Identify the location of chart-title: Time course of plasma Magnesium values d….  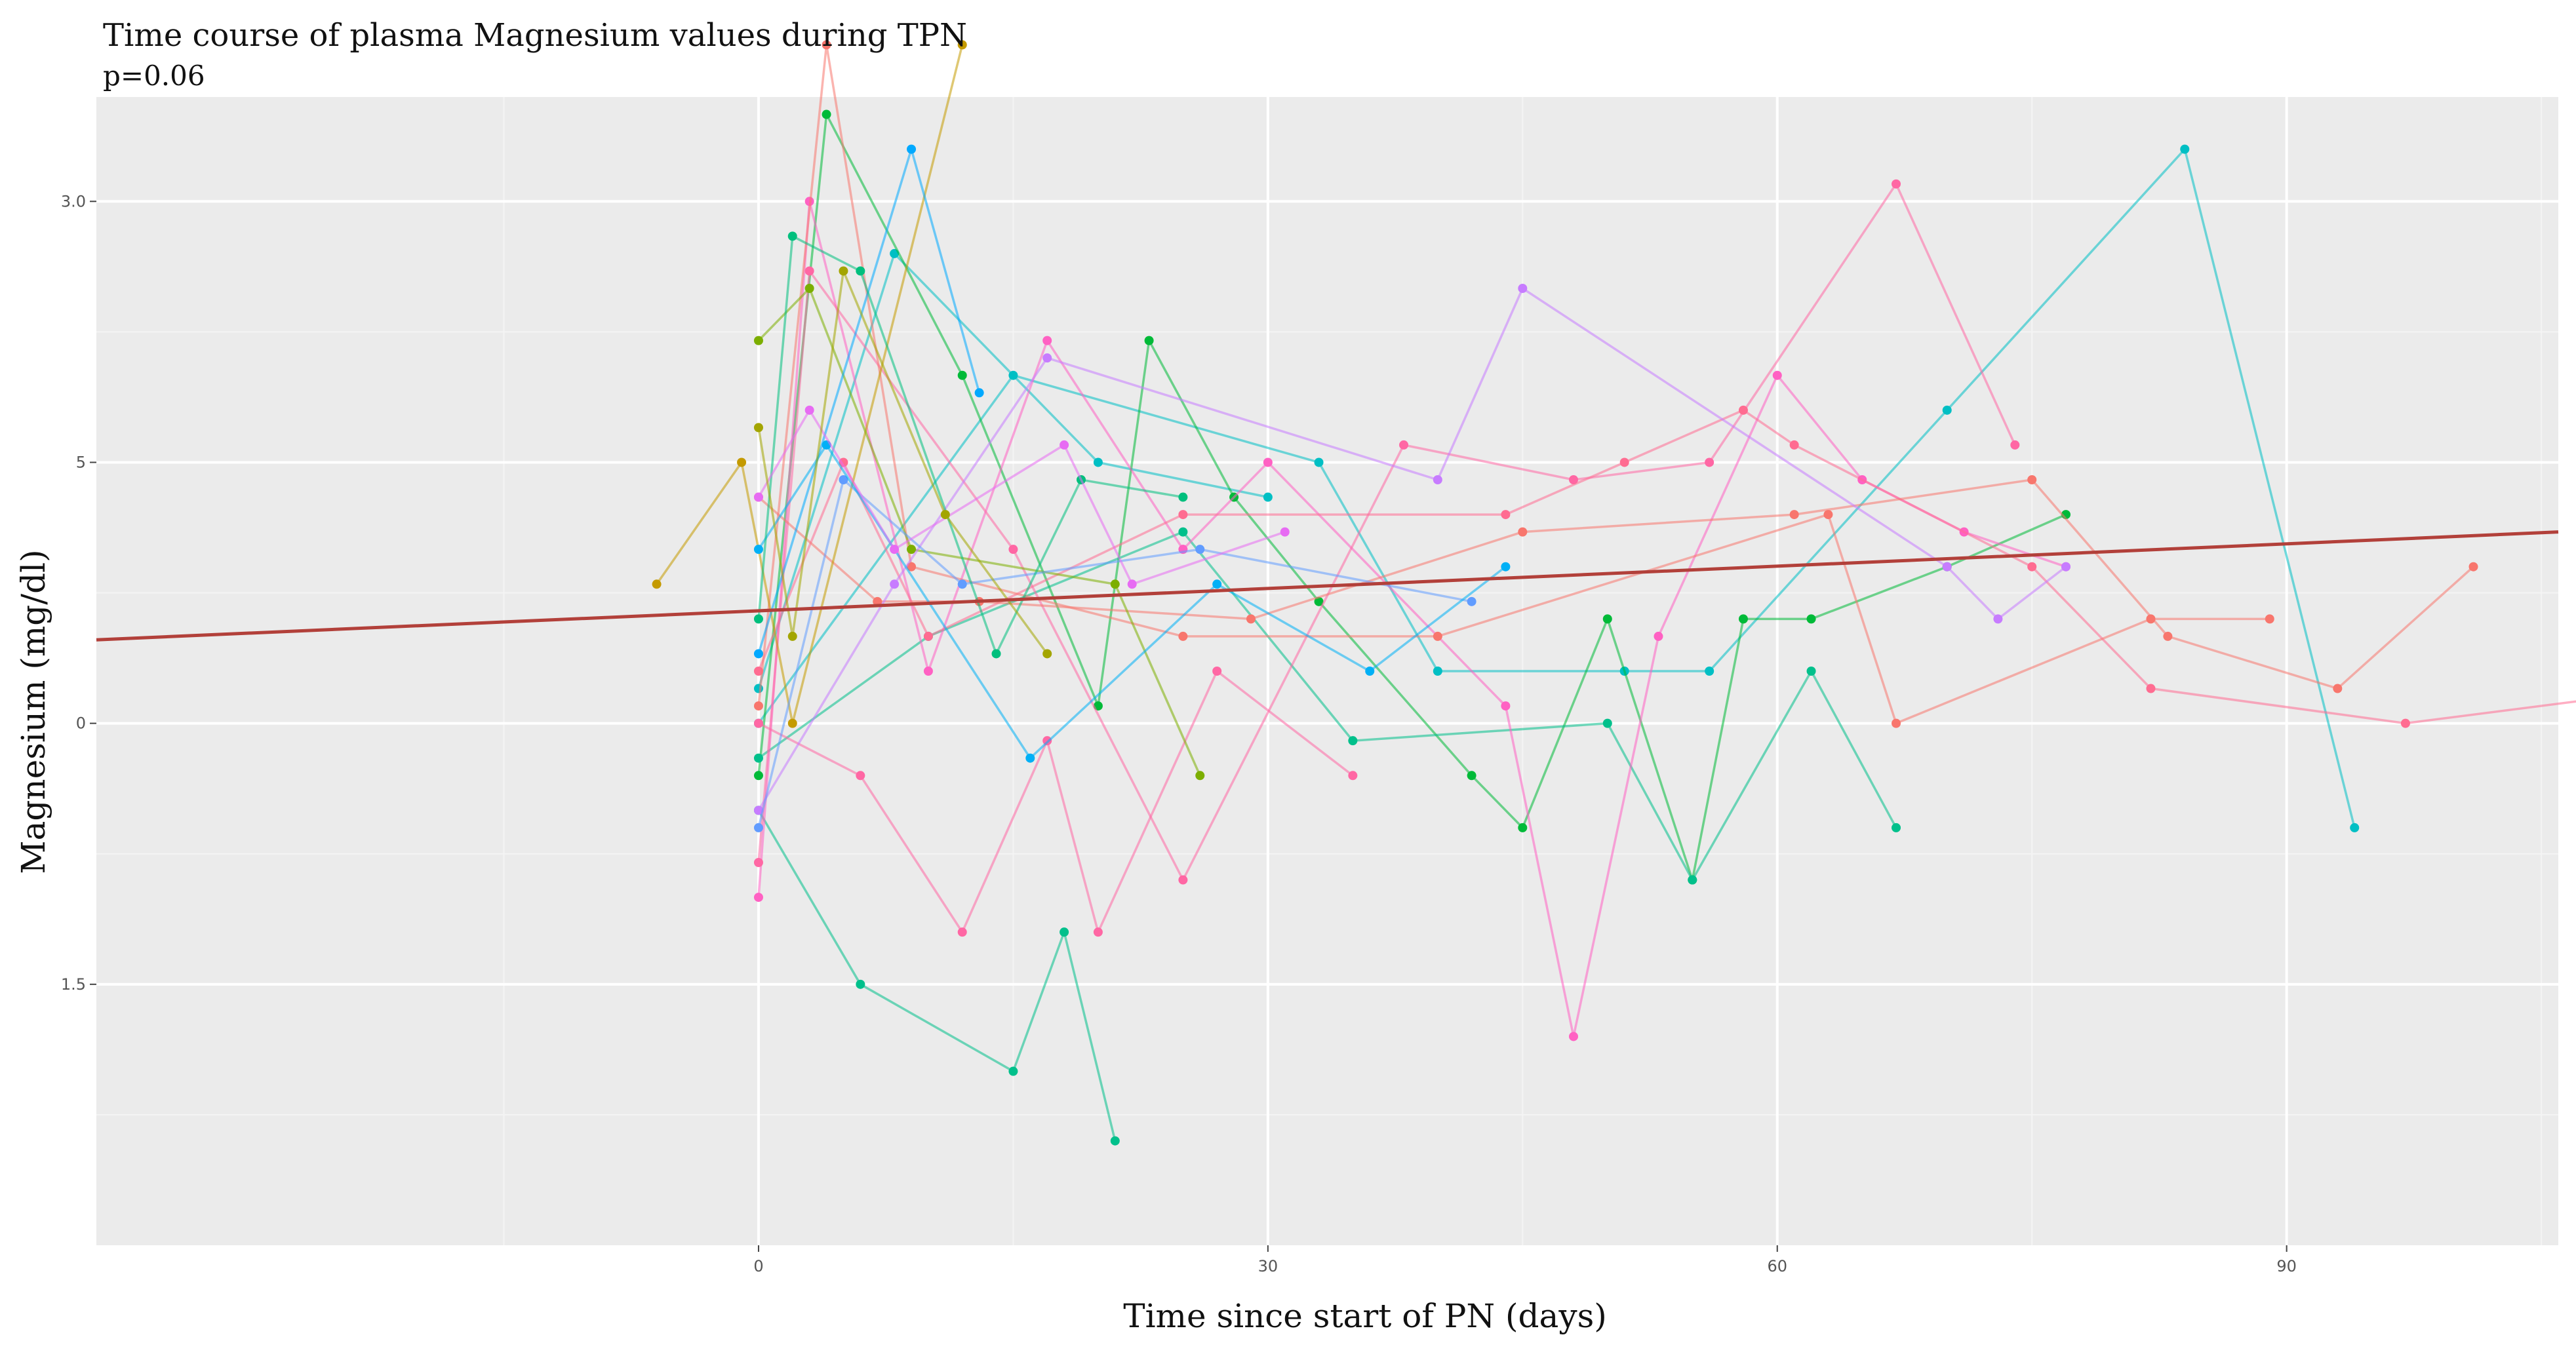
(535, 35).